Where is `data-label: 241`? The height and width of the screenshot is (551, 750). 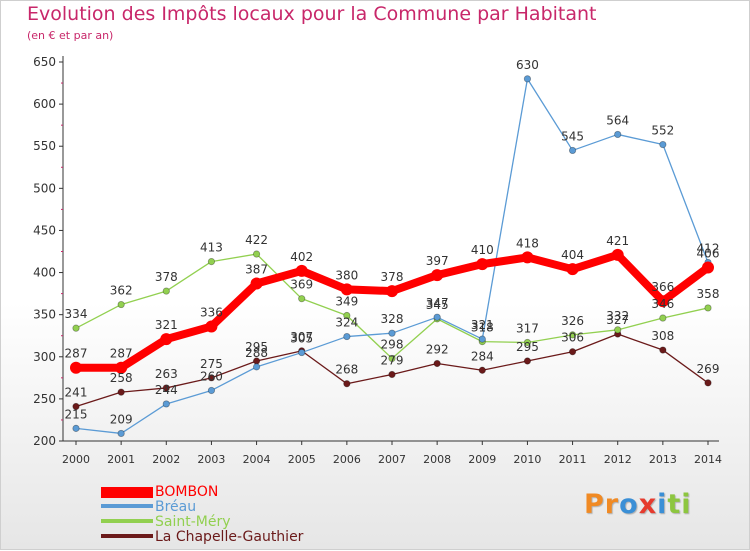
data-label: 241 is located at coordinates (76, 392).